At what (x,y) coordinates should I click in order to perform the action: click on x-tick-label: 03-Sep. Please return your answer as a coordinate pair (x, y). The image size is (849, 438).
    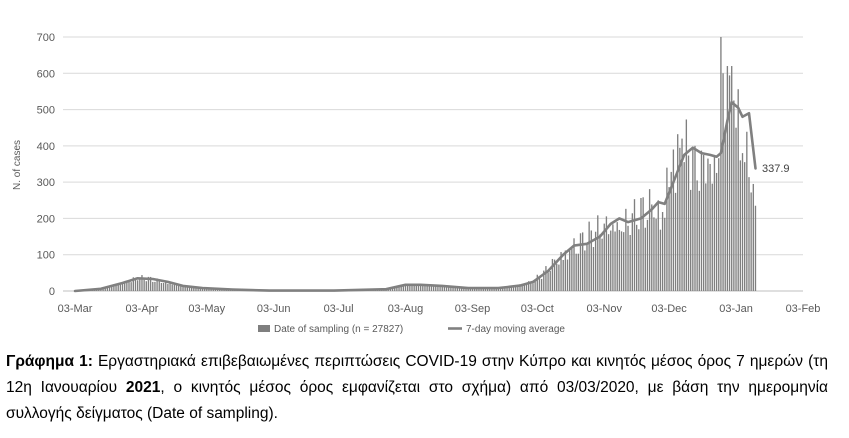
    Looking at the image, I should click on (472, 309).